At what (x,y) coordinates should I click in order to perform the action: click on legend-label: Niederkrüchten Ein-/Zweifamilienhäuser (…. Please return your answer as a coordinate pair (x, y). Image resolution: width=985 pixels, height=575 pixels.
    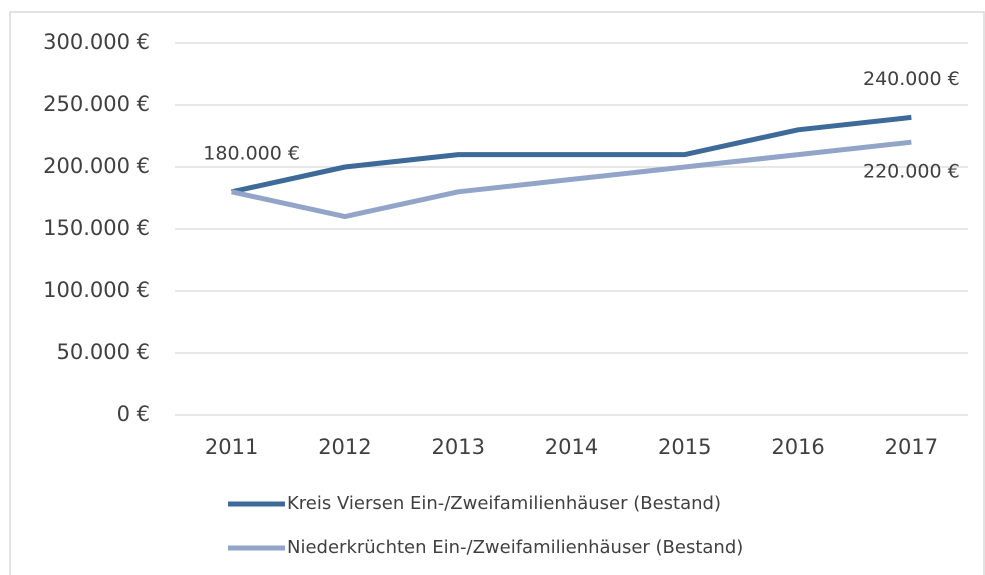
    Looking at the image, I should click on (515, 547).